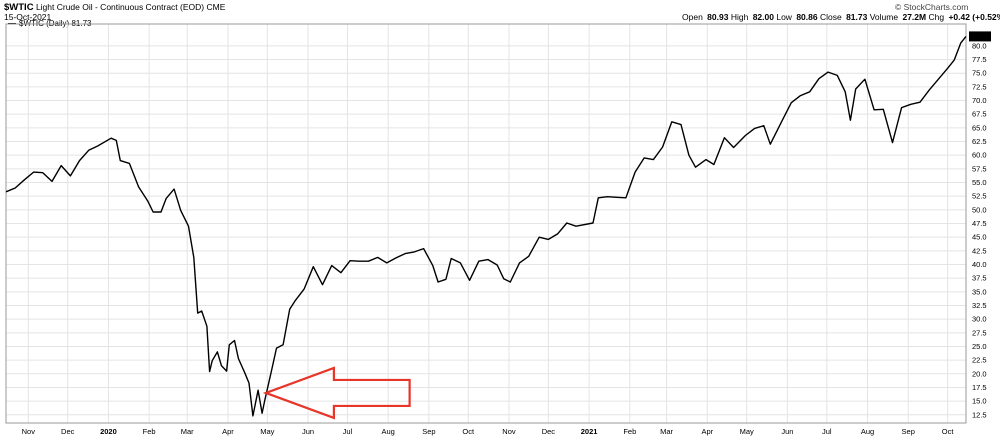  Describe the element at coordinates (979, 182) in the screenshot. I see `y-tick-label: 55.0` at that location.